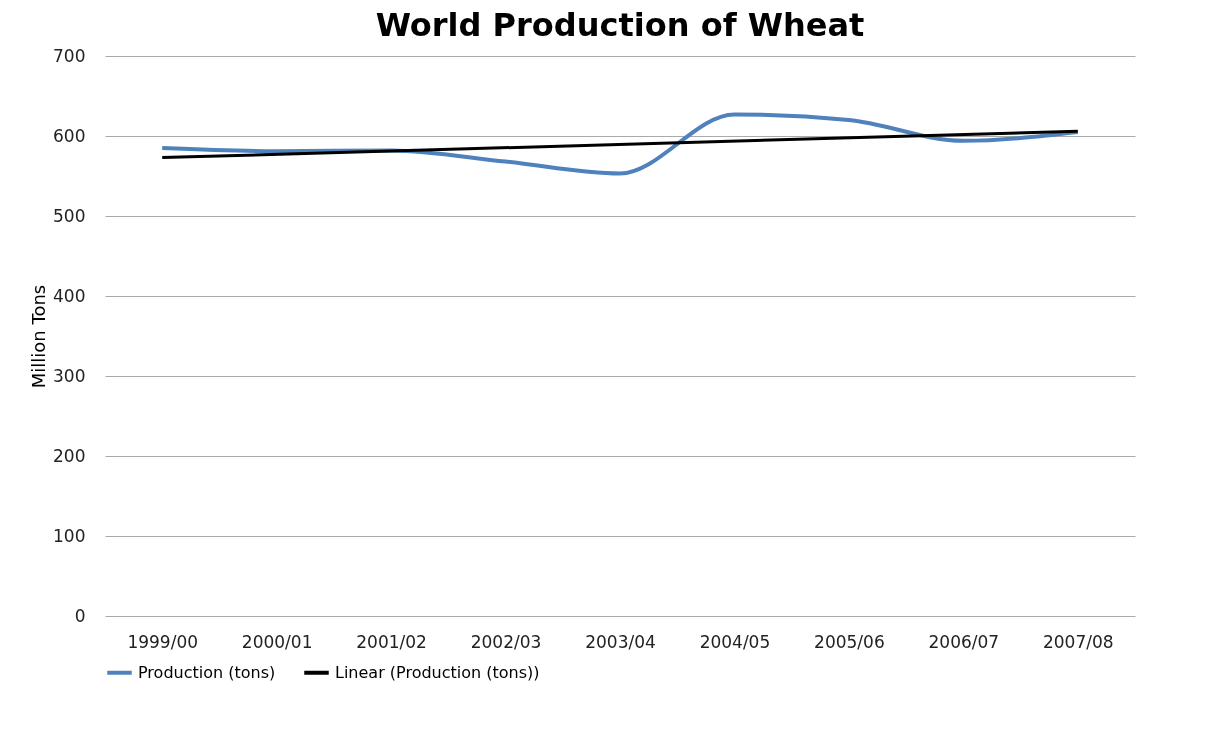 Image resolution: width=1221 pixels, height=754 pixels. I want to click on x-tick-label: 2003/04, so click(620, 641).